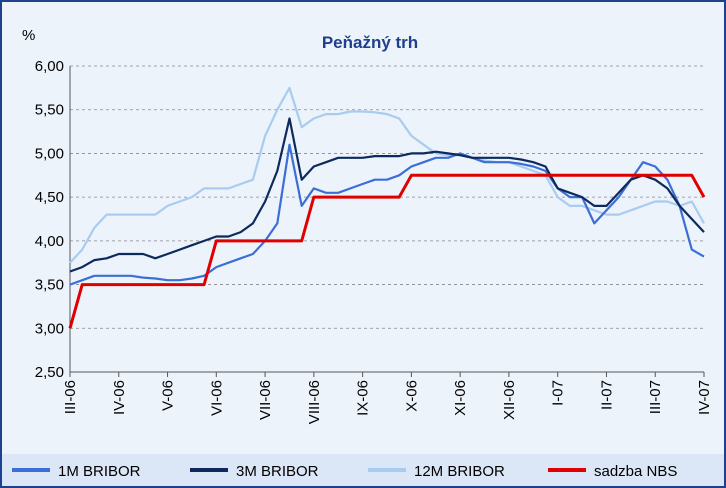 The width and height of the screenshot is (726, 488). Describe the element at coordinates (509, 400) in the screenshot. I see `x-tick-label: XII-06` at that location.